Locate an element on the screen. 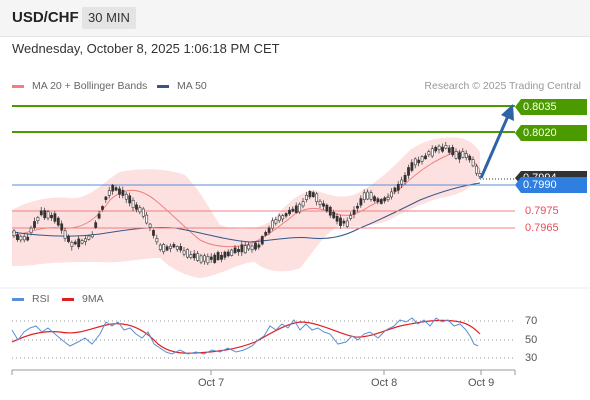 This screenshot has height=400, width=590. resistance-2-tag: 0.8035 is located at coordinates (551, 107).